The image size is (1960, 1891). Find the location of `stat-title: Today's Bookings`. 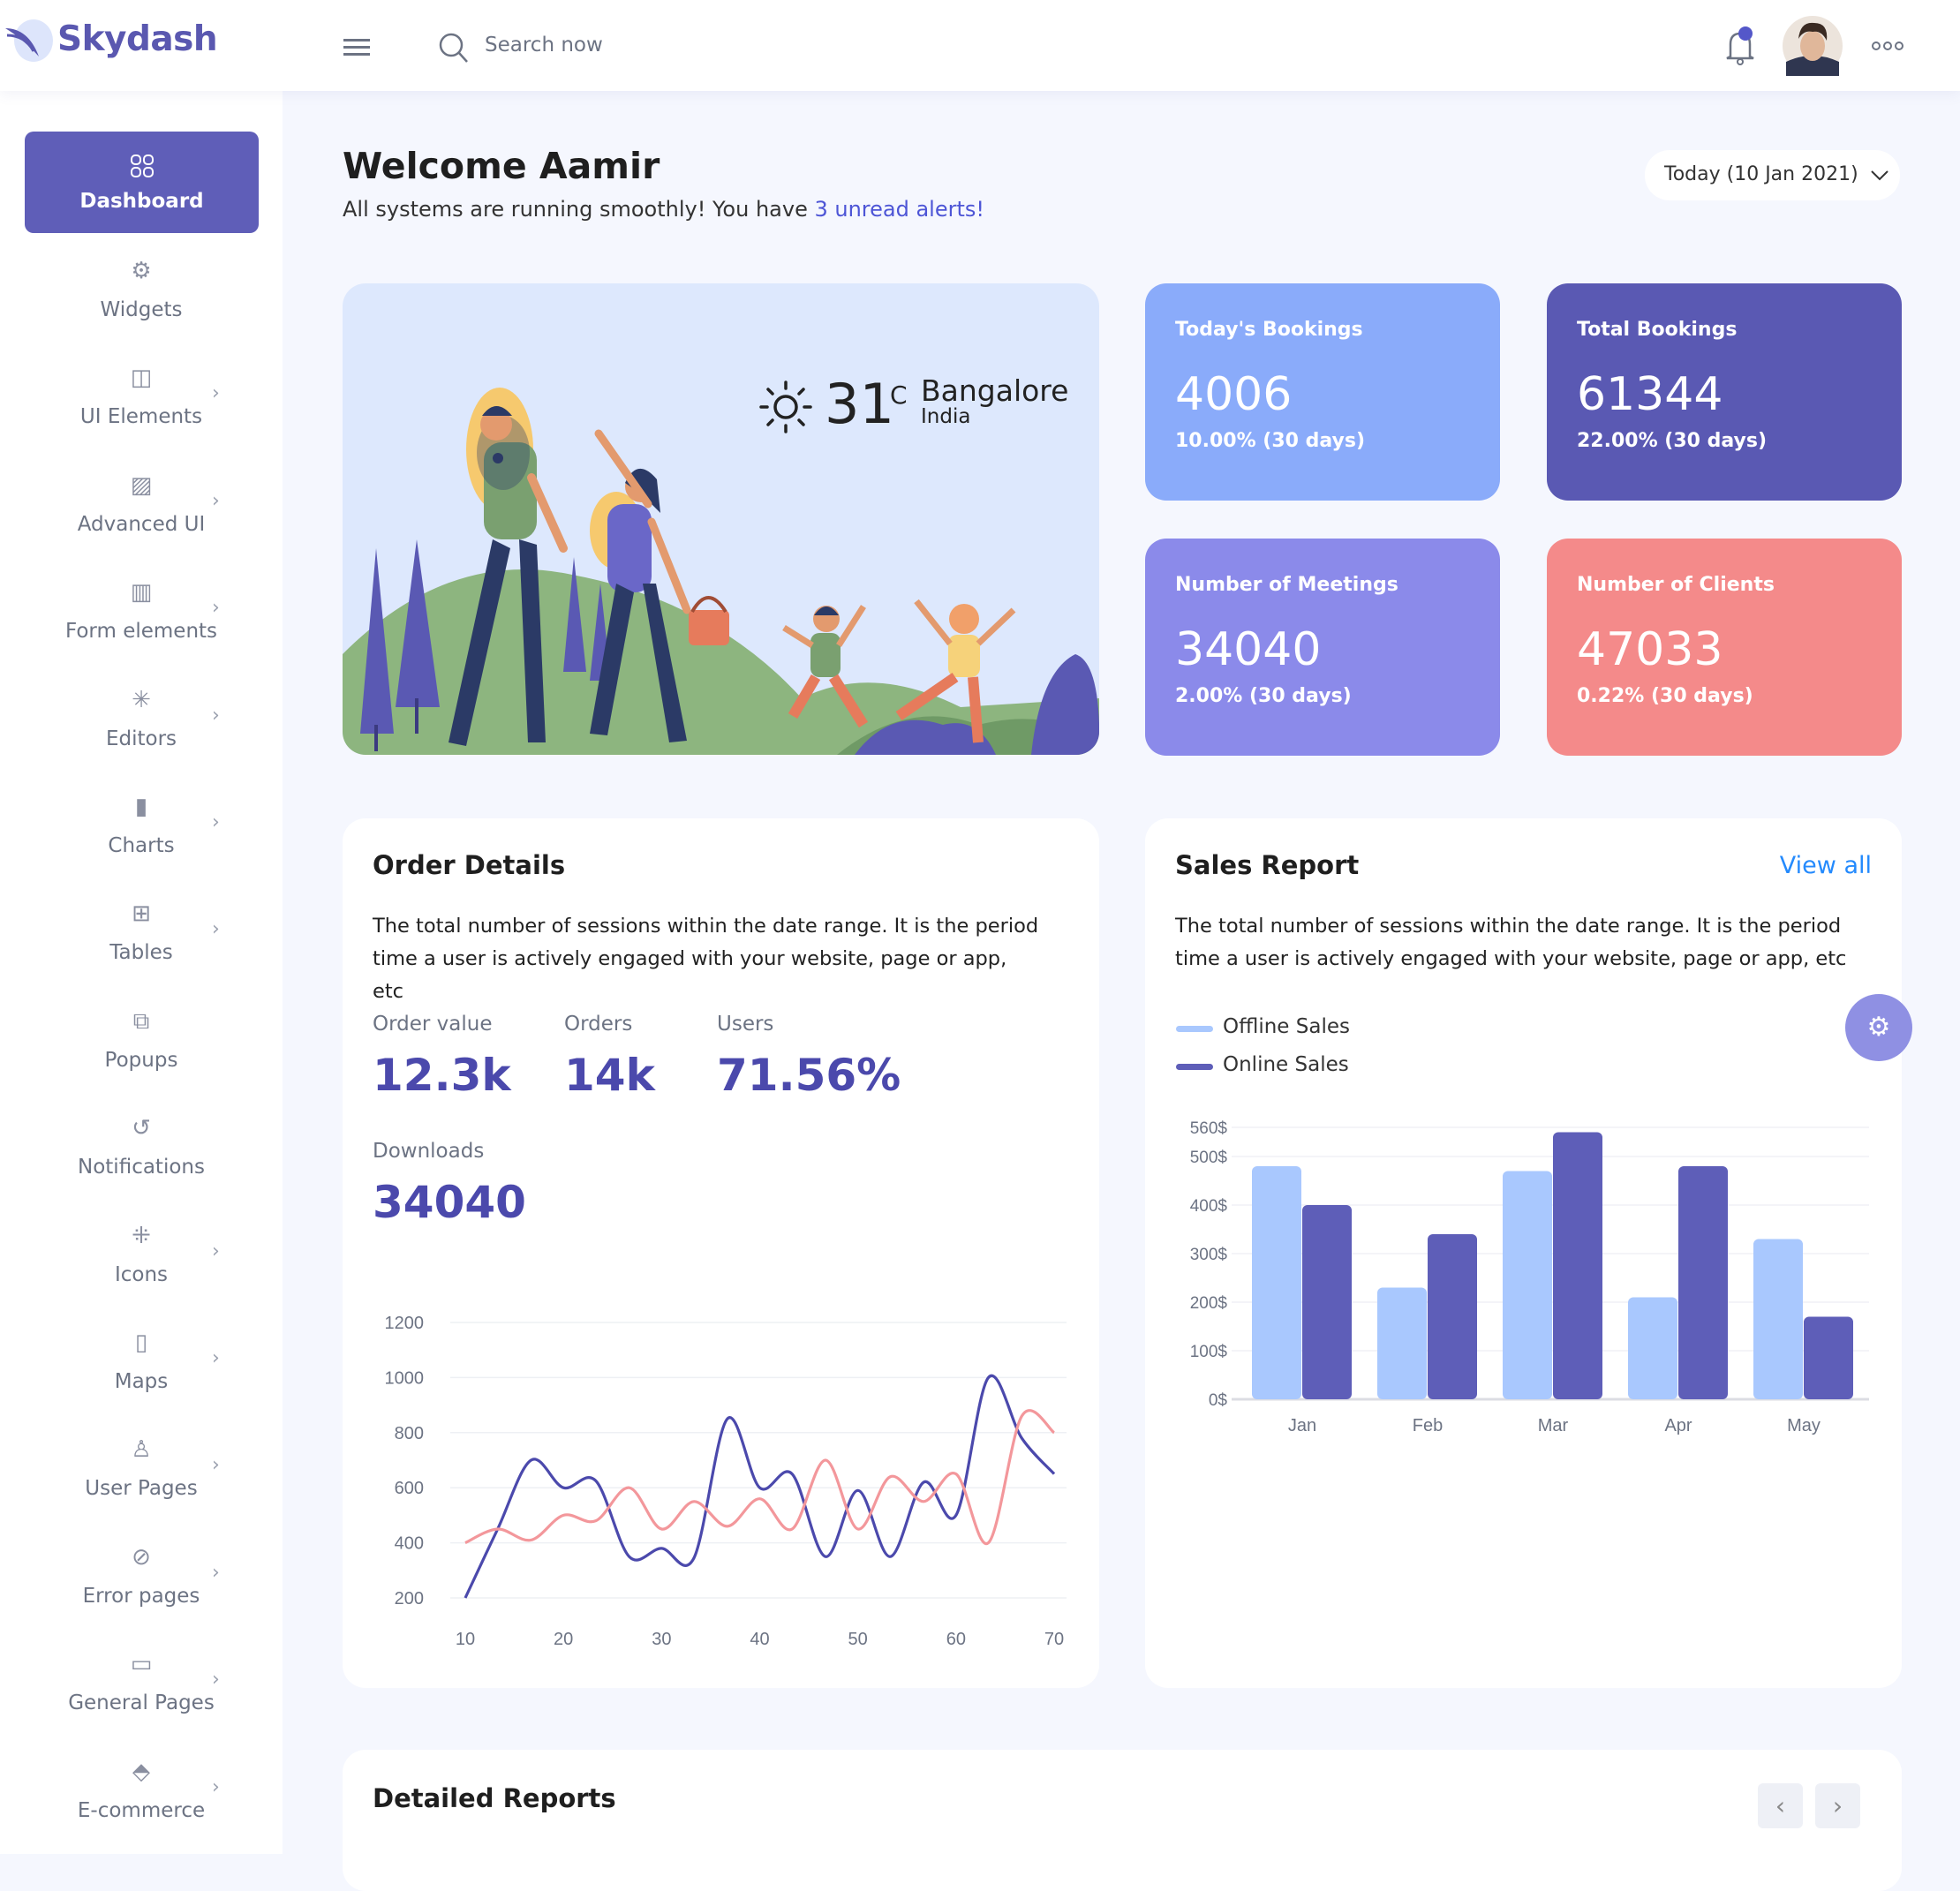

stat-title: Today's Bookings is located at coordinates (1269, 330).